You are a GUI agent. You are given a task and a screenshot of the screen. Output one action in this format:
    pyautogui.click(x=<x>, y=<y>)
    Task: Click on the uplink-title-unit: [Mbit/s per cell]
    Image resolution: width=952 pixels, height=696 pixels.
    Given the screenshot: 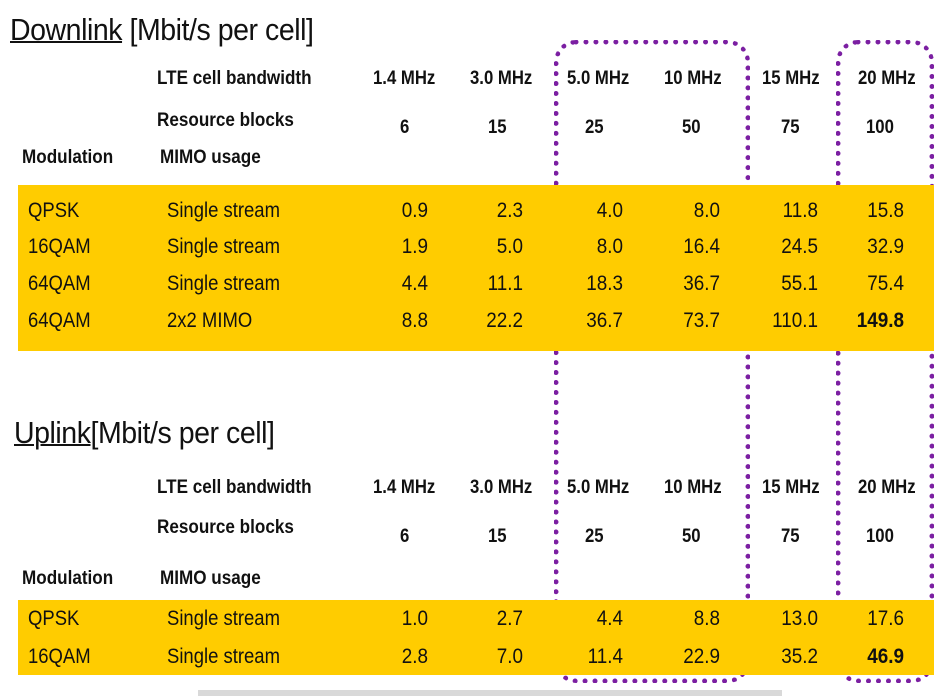 What is the action you would take?
    pyautogui.click(x=182, y=432)
    